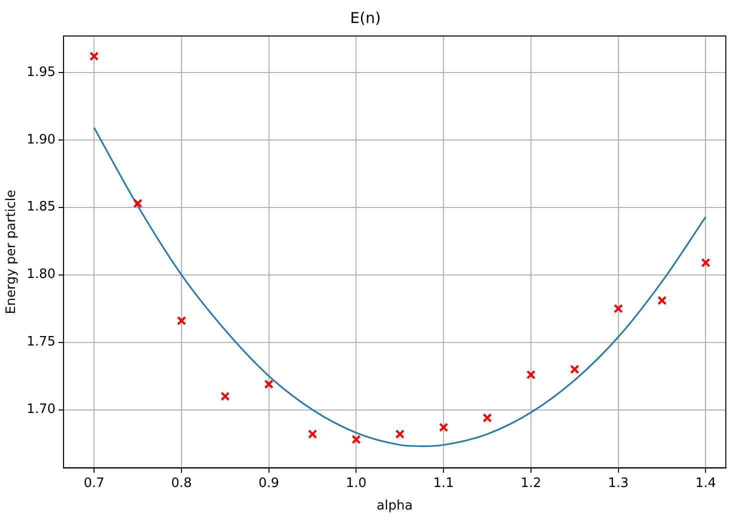 The width and height of the screenshot is (733, 518). I want to click on x-tick-label: 1.4, so click(705, 483).